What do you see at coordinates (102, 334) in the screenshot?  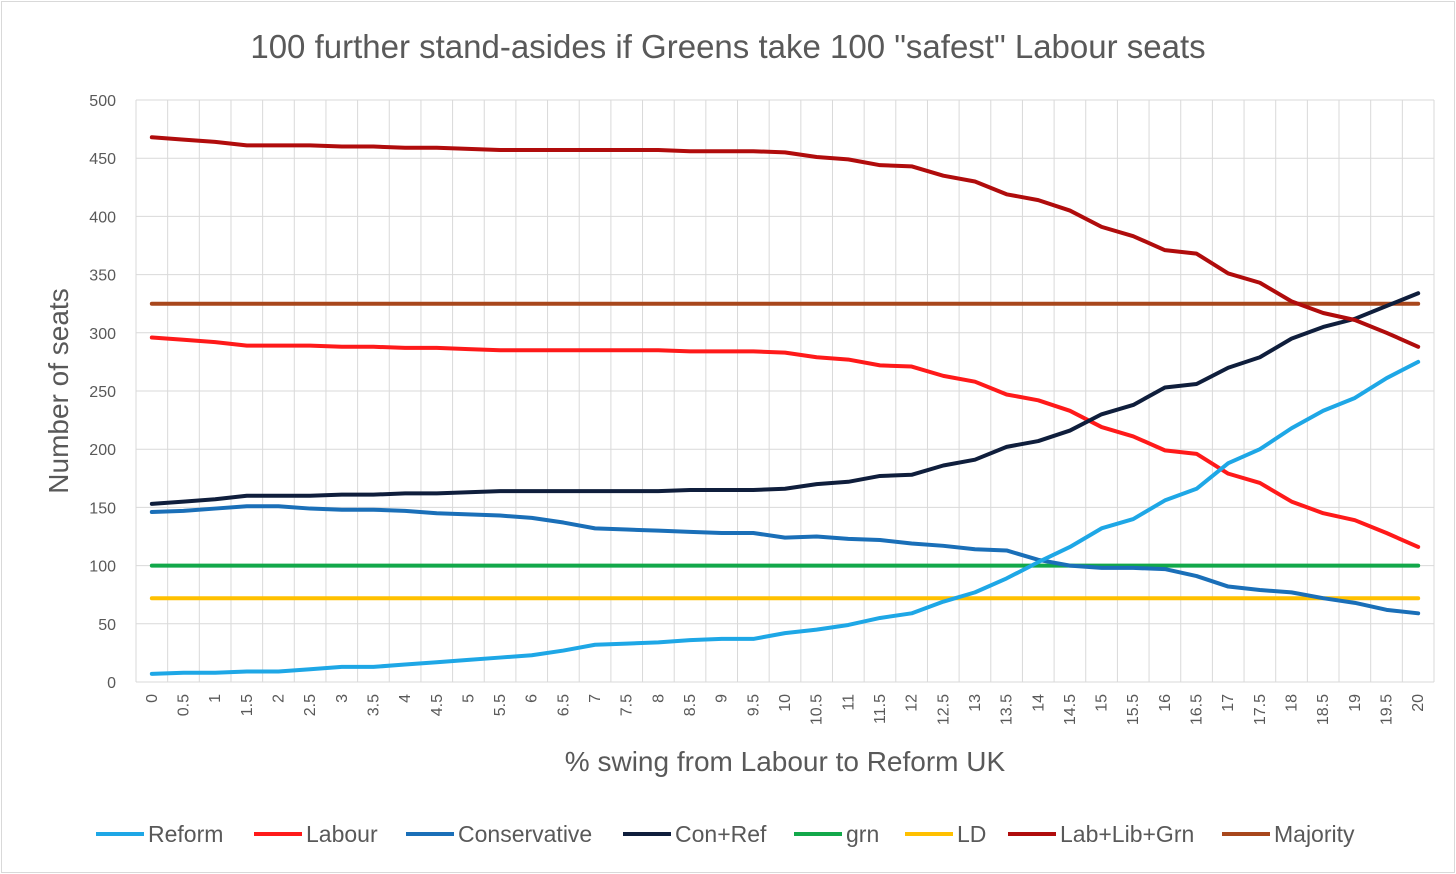 I see `y-tick-label: 300` at bounding box center [102, 334].